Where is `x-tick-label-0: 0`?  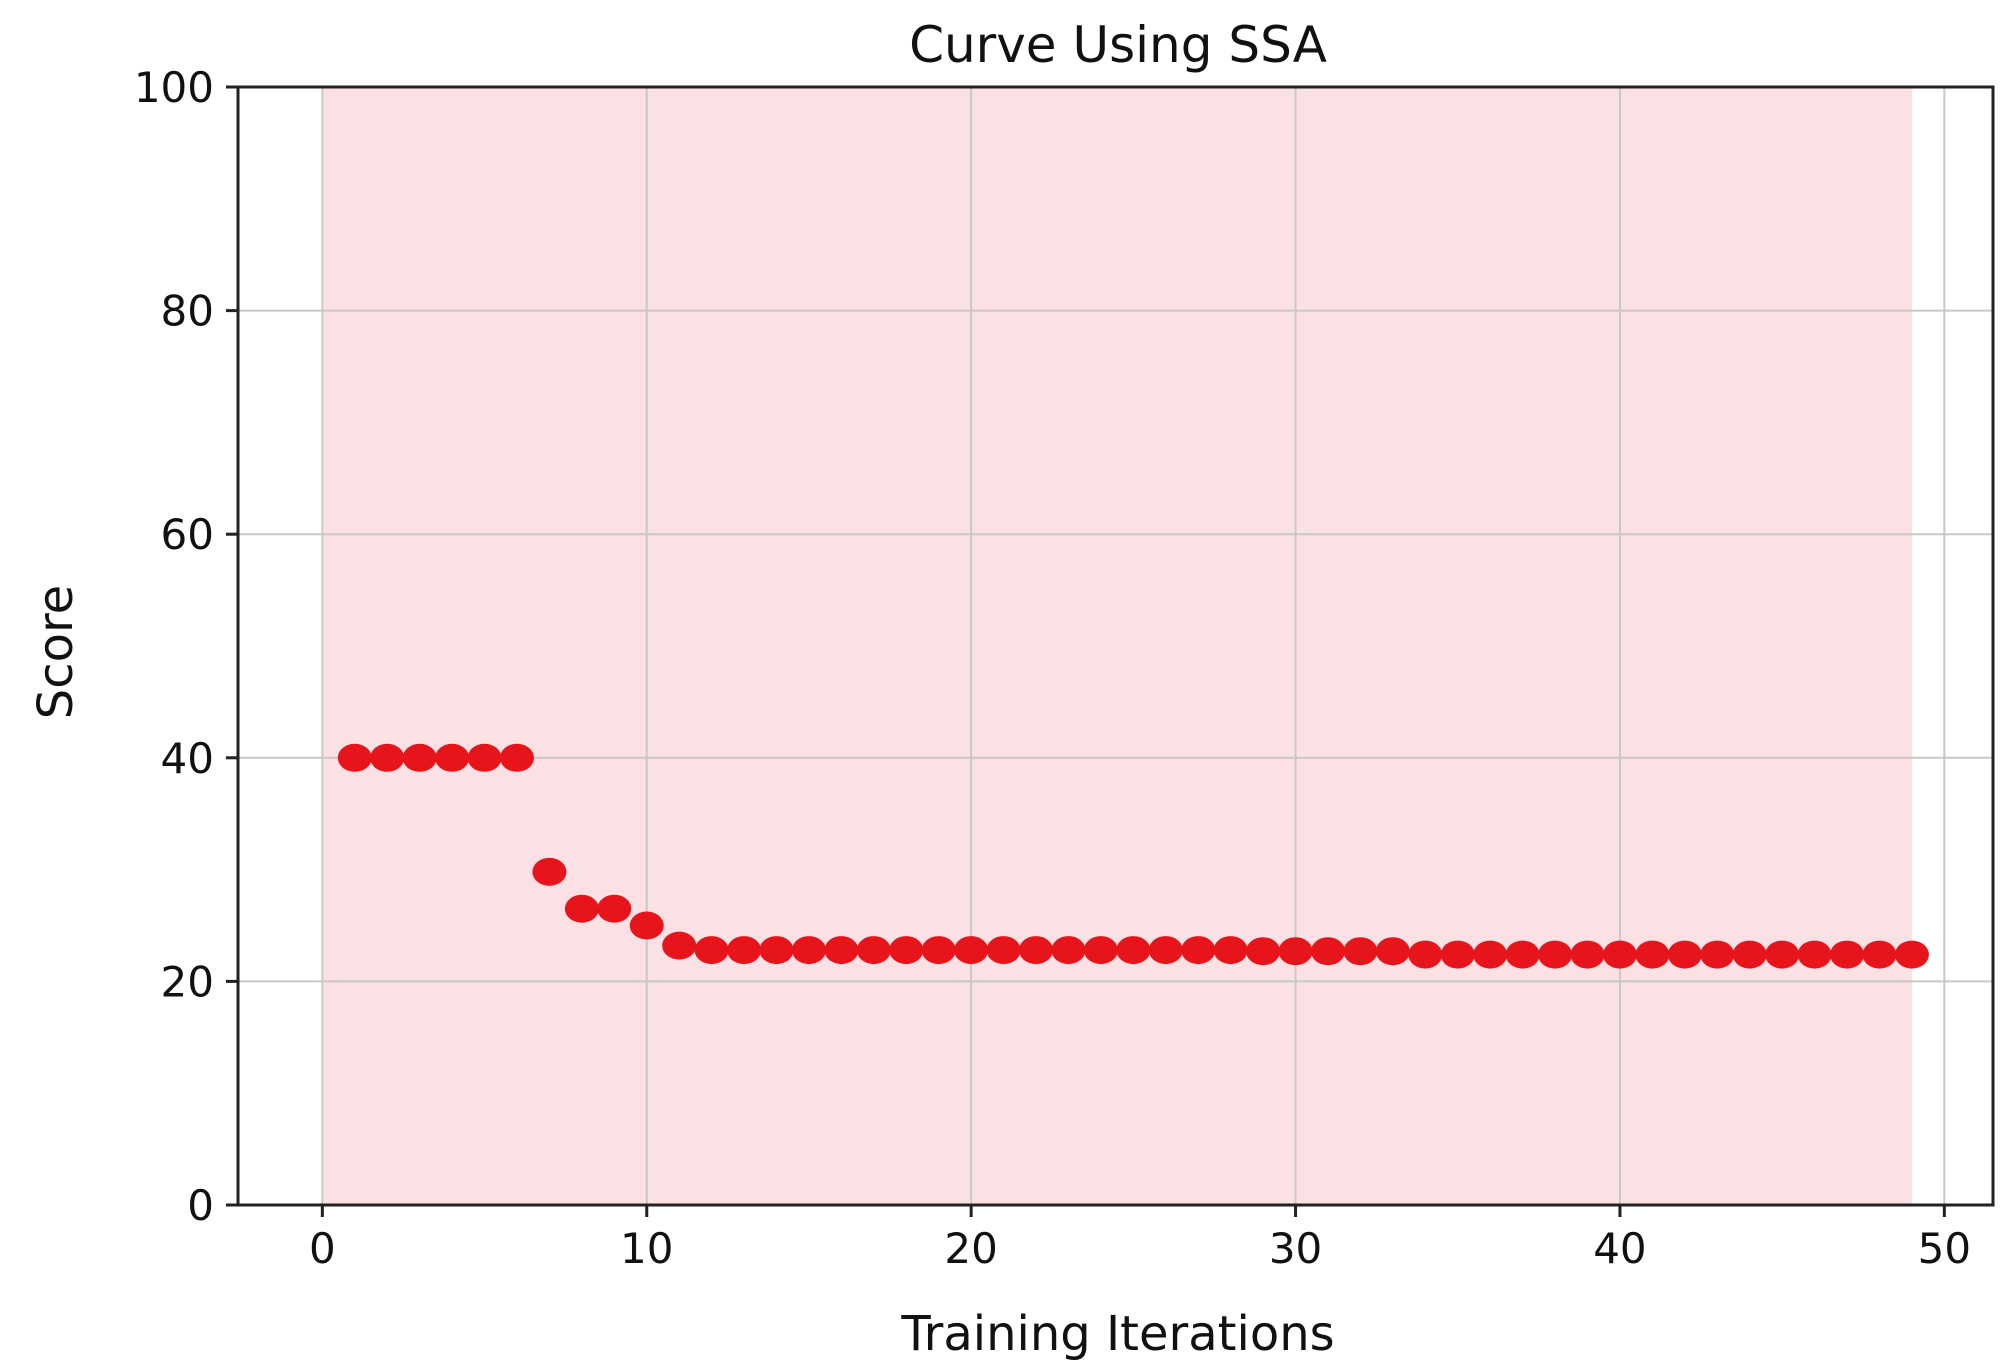 x-tick-label-0: 0 is located at coordinates (322, 1248).